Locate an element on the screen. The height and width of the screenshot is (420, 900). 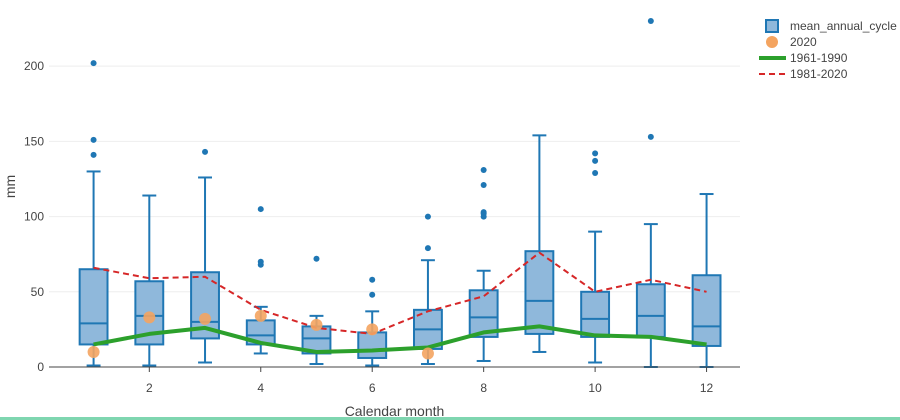
x-tick-label: 12 is located at coordinates (707, 388).